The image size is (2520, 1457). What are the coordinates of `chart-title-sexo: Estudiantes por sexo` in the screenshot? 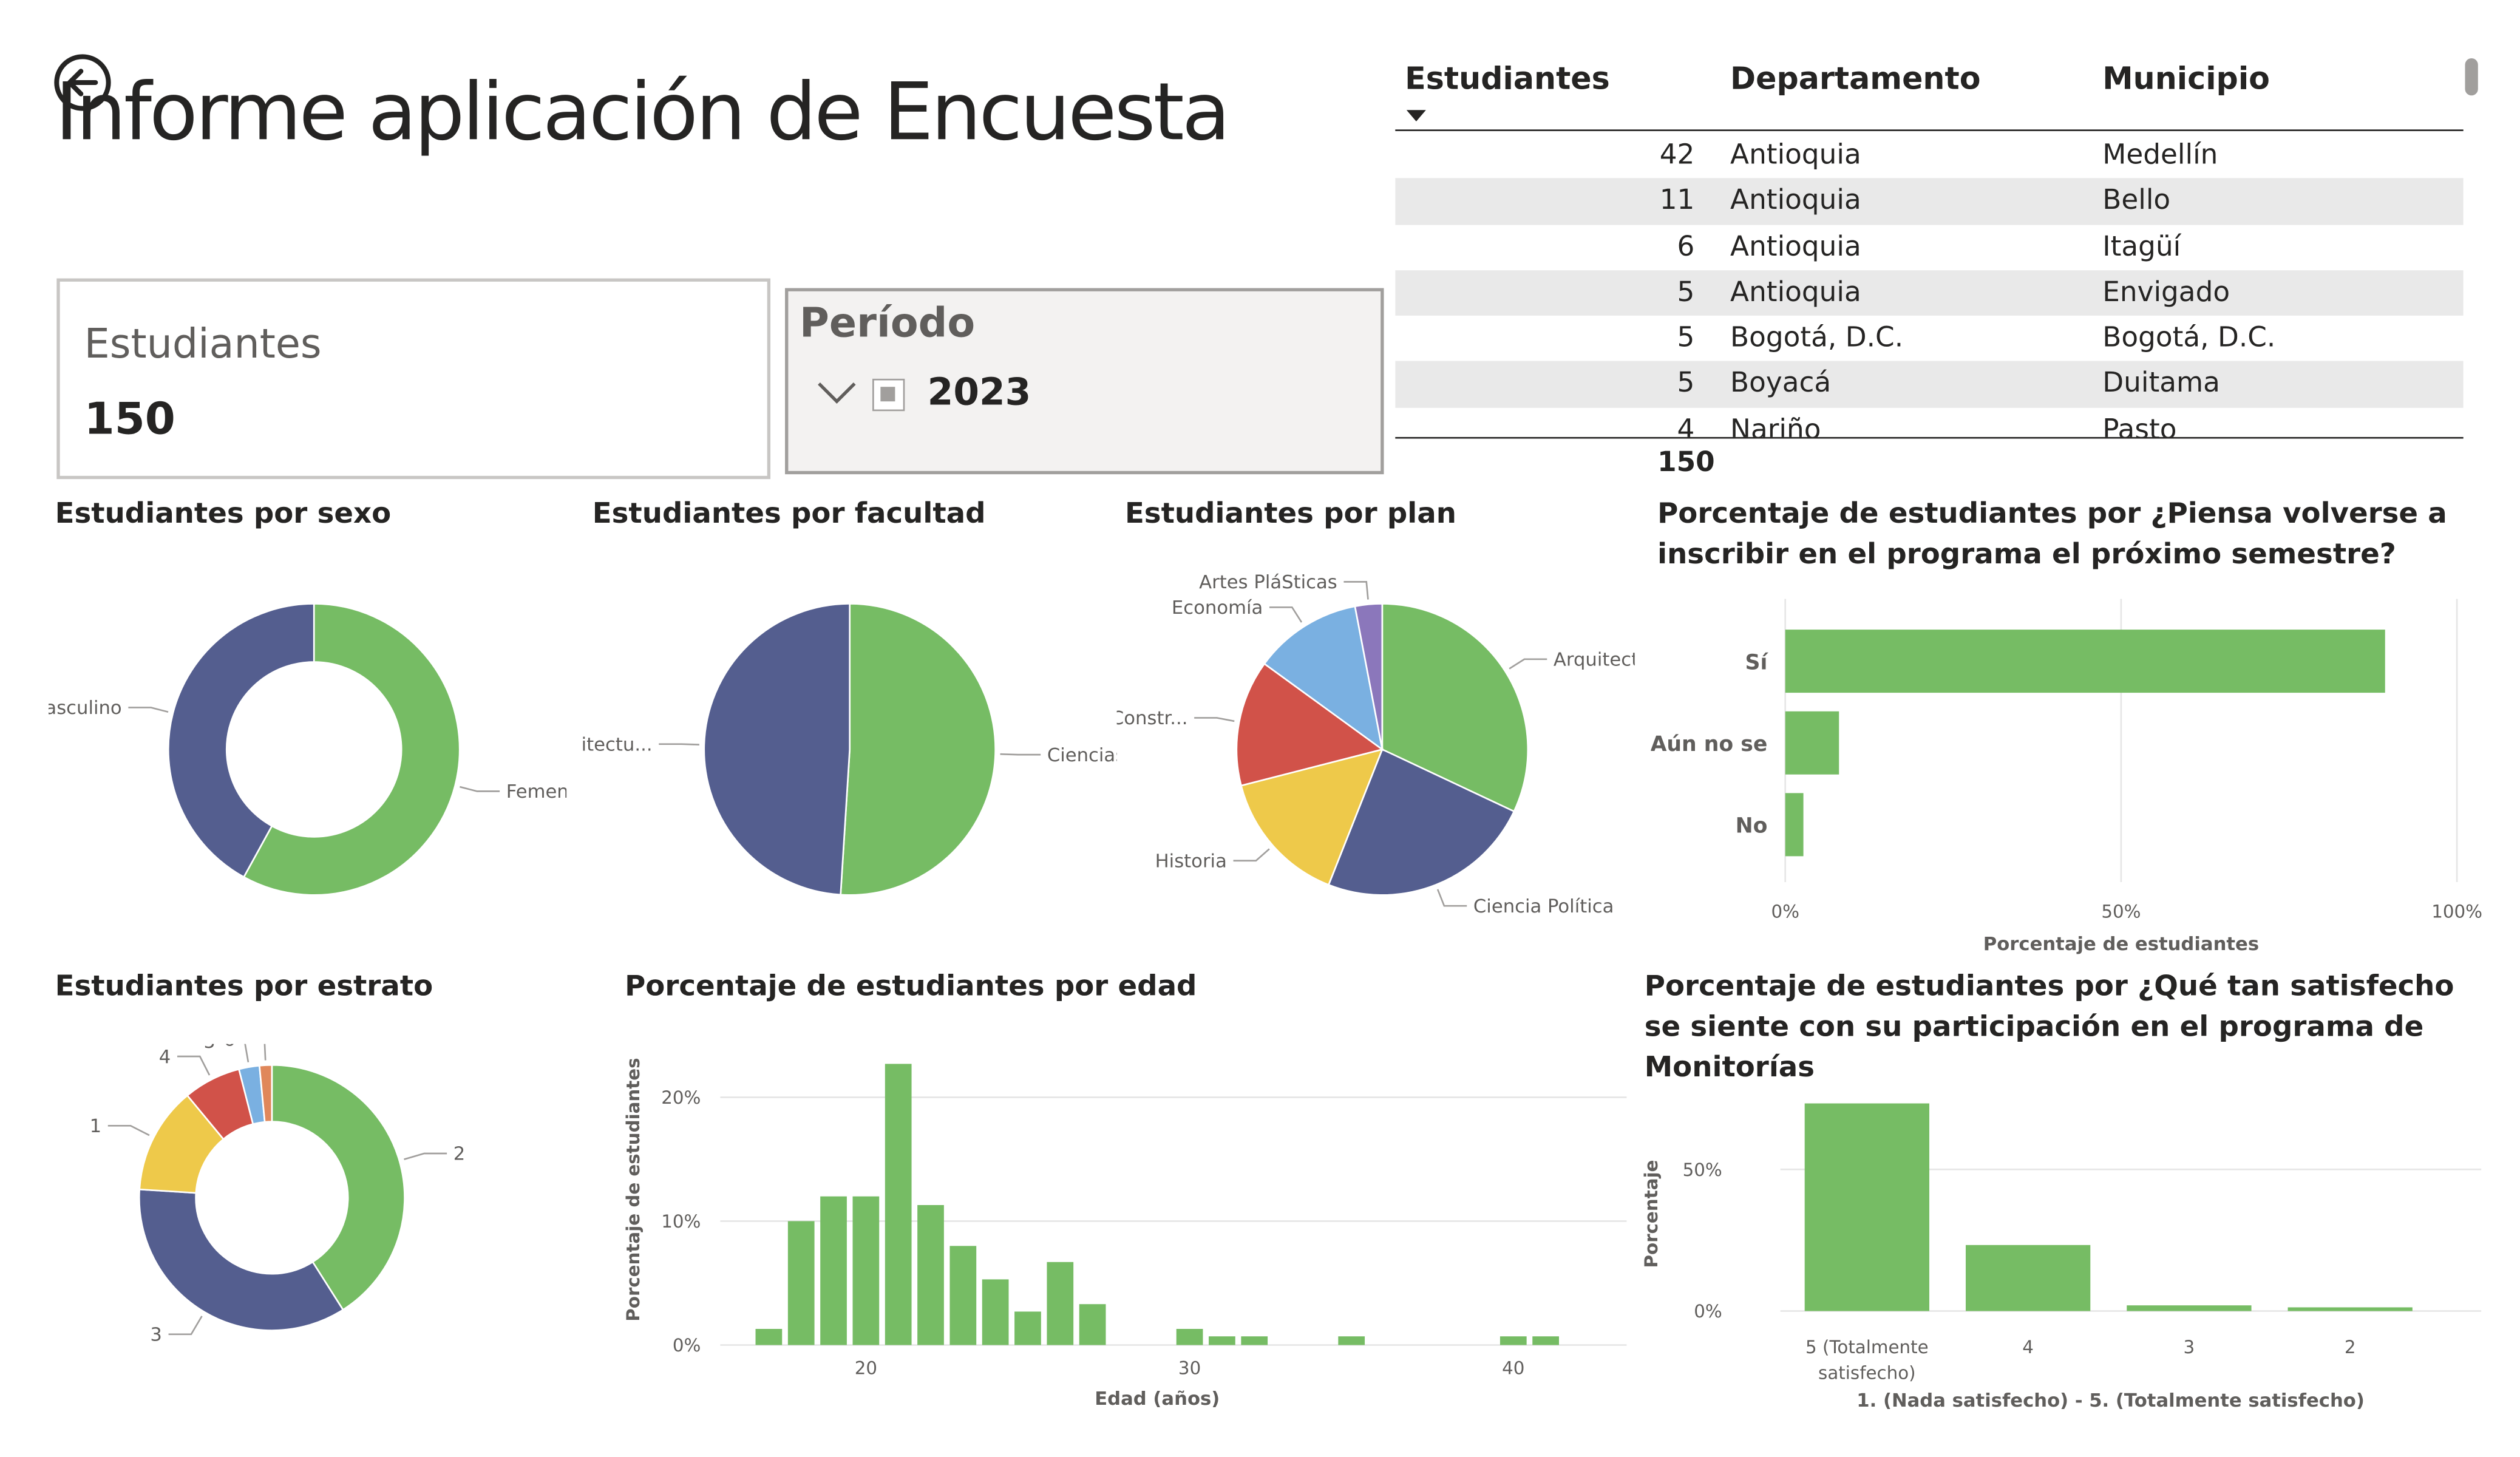 It's located at (223, 514).